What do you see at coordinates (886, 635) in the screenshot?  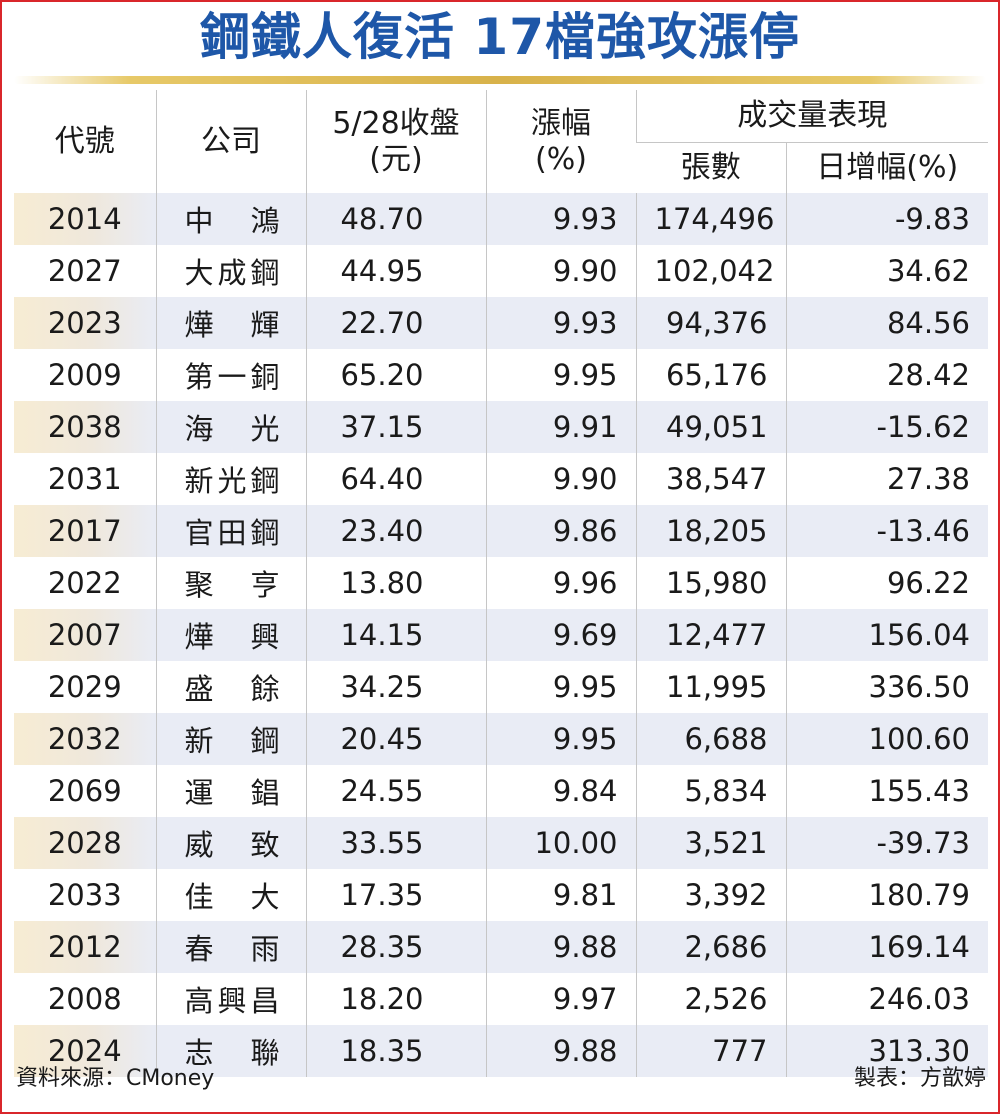 I see `cell-volume-daily-change: 156.04` at bounding box center [886, 635].